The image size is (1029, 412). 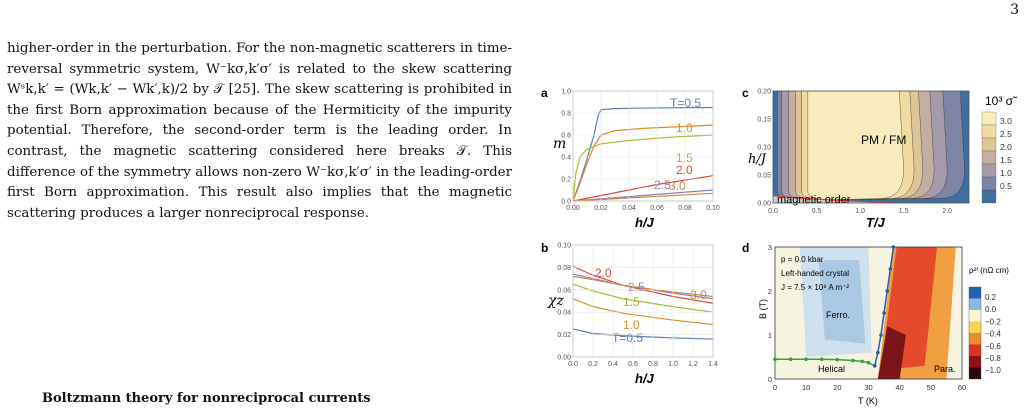 I want to click on panel-d-ylabel: B (T), so click(x=763, y=309).